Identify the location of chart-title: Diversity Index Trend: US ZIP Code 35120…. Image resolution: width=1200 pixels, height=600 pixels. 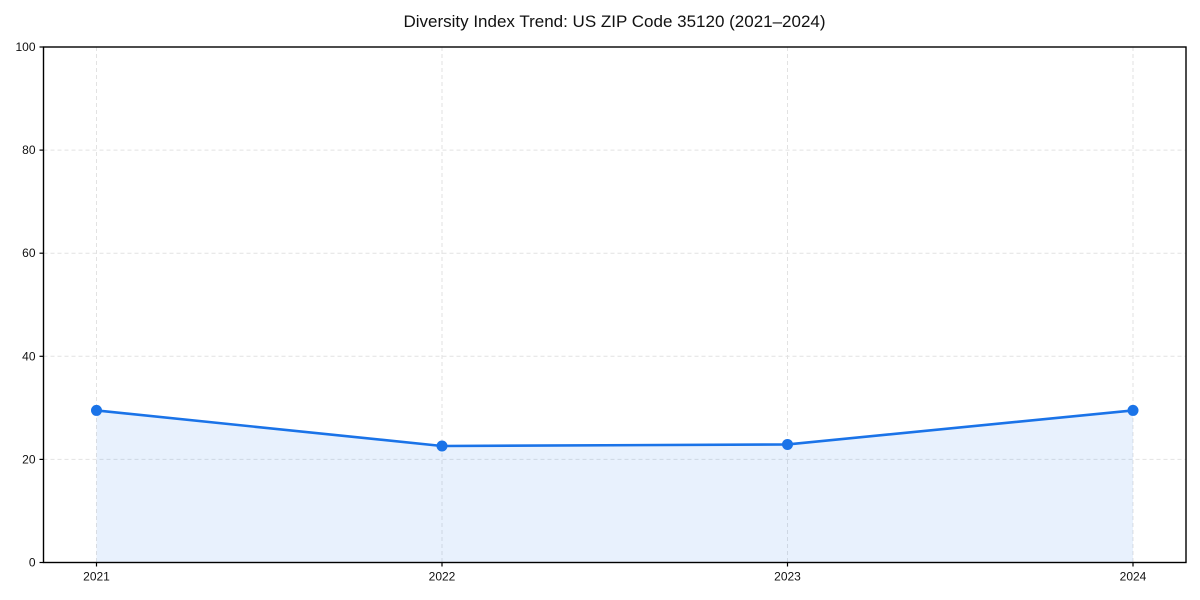
(614, 21).